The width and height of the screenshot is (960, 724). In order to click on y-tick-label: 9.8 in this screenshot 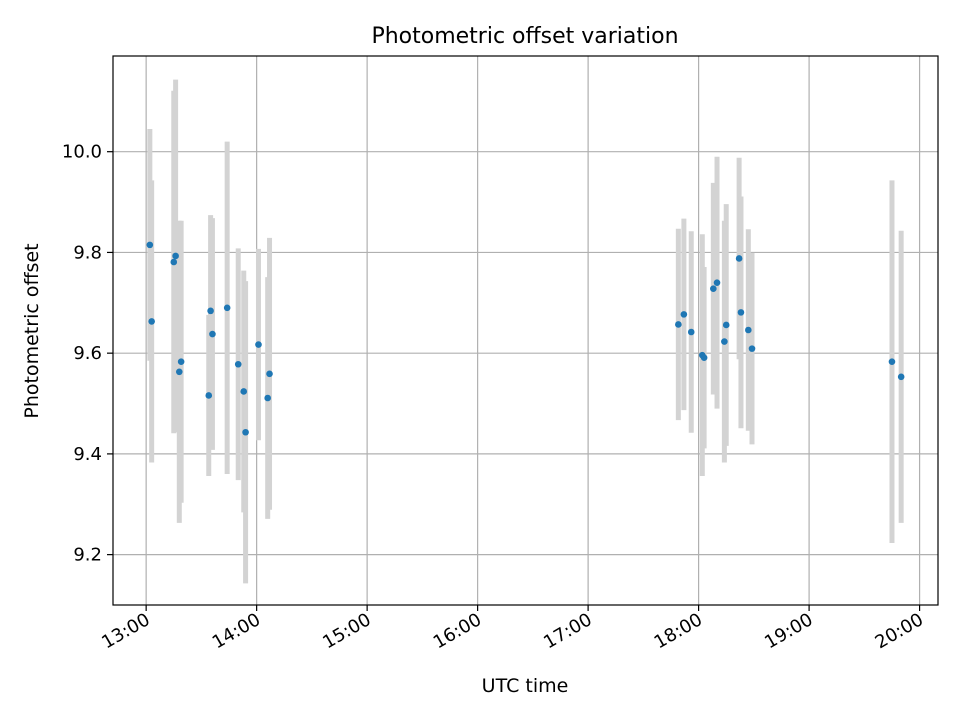, I will do `click(87, 252)`.